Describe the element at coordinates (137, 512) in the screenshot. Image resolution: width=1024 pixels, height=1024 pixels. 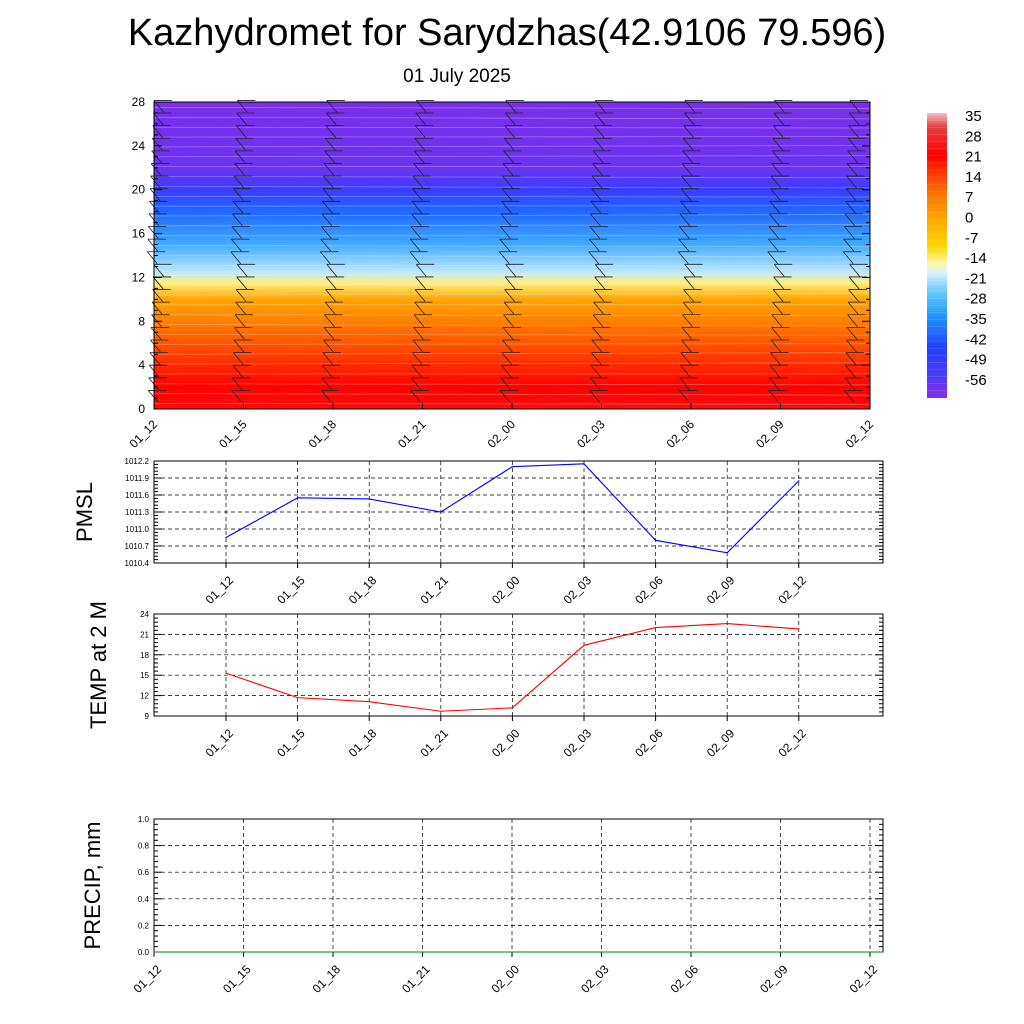
I see `y-tick-label: 1011.3` at that location.